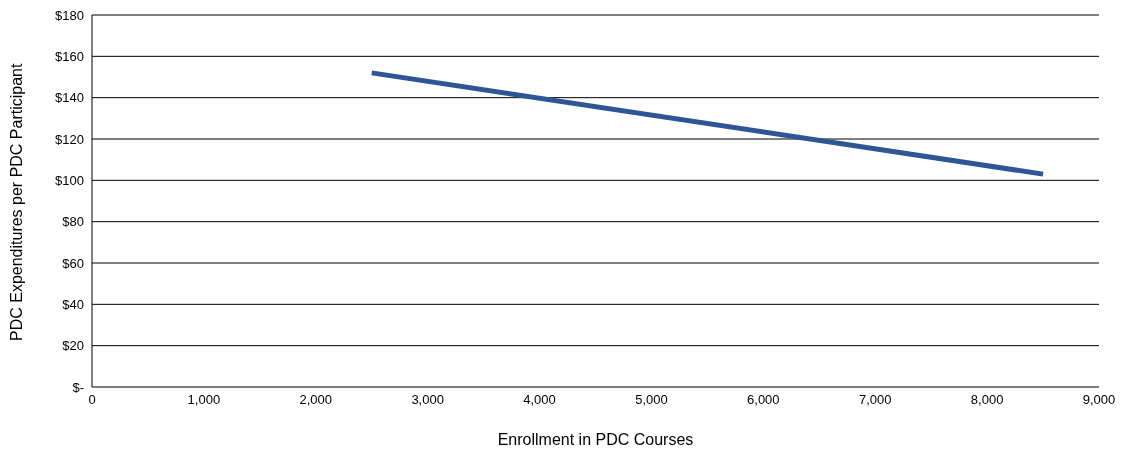 The image size is (1133, 463). Describe the element at coordinates (875, 400) in the screenshot. I see `x-tick-label: 7,000` at that location.